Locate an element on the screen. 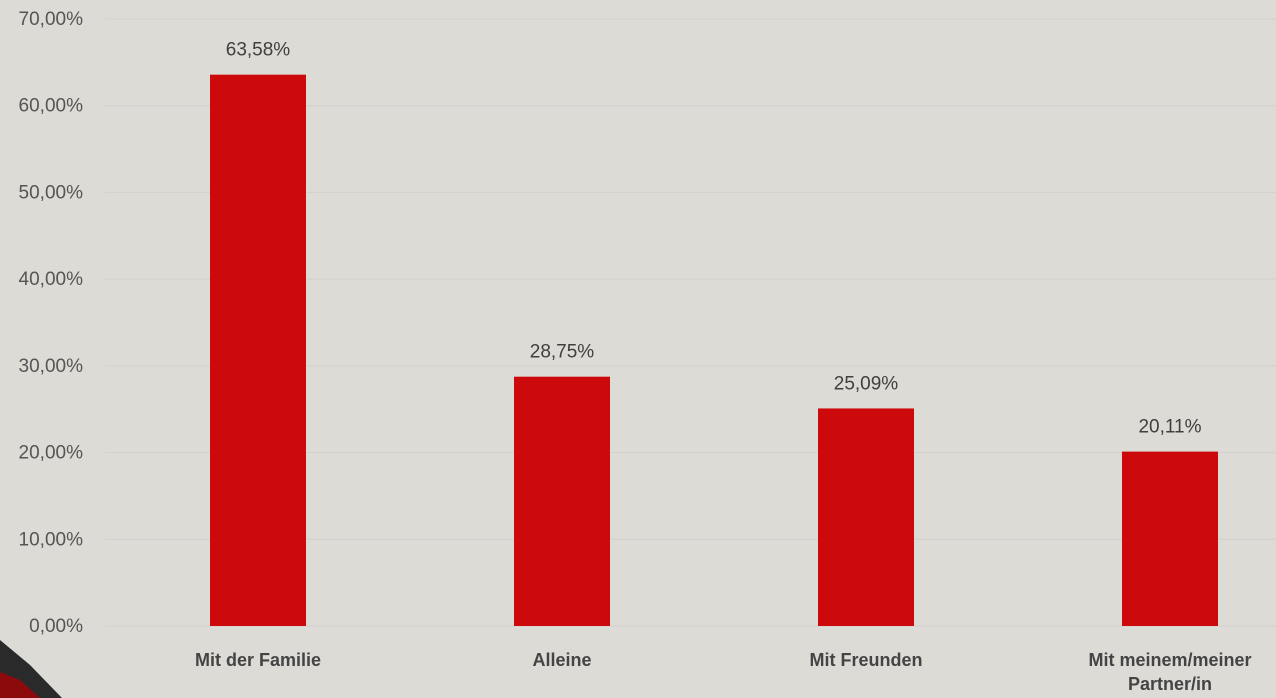 The width and height of the screenshot is (1276, 698). y-tick-label: 50,00% is located at coordinates (51, 192).